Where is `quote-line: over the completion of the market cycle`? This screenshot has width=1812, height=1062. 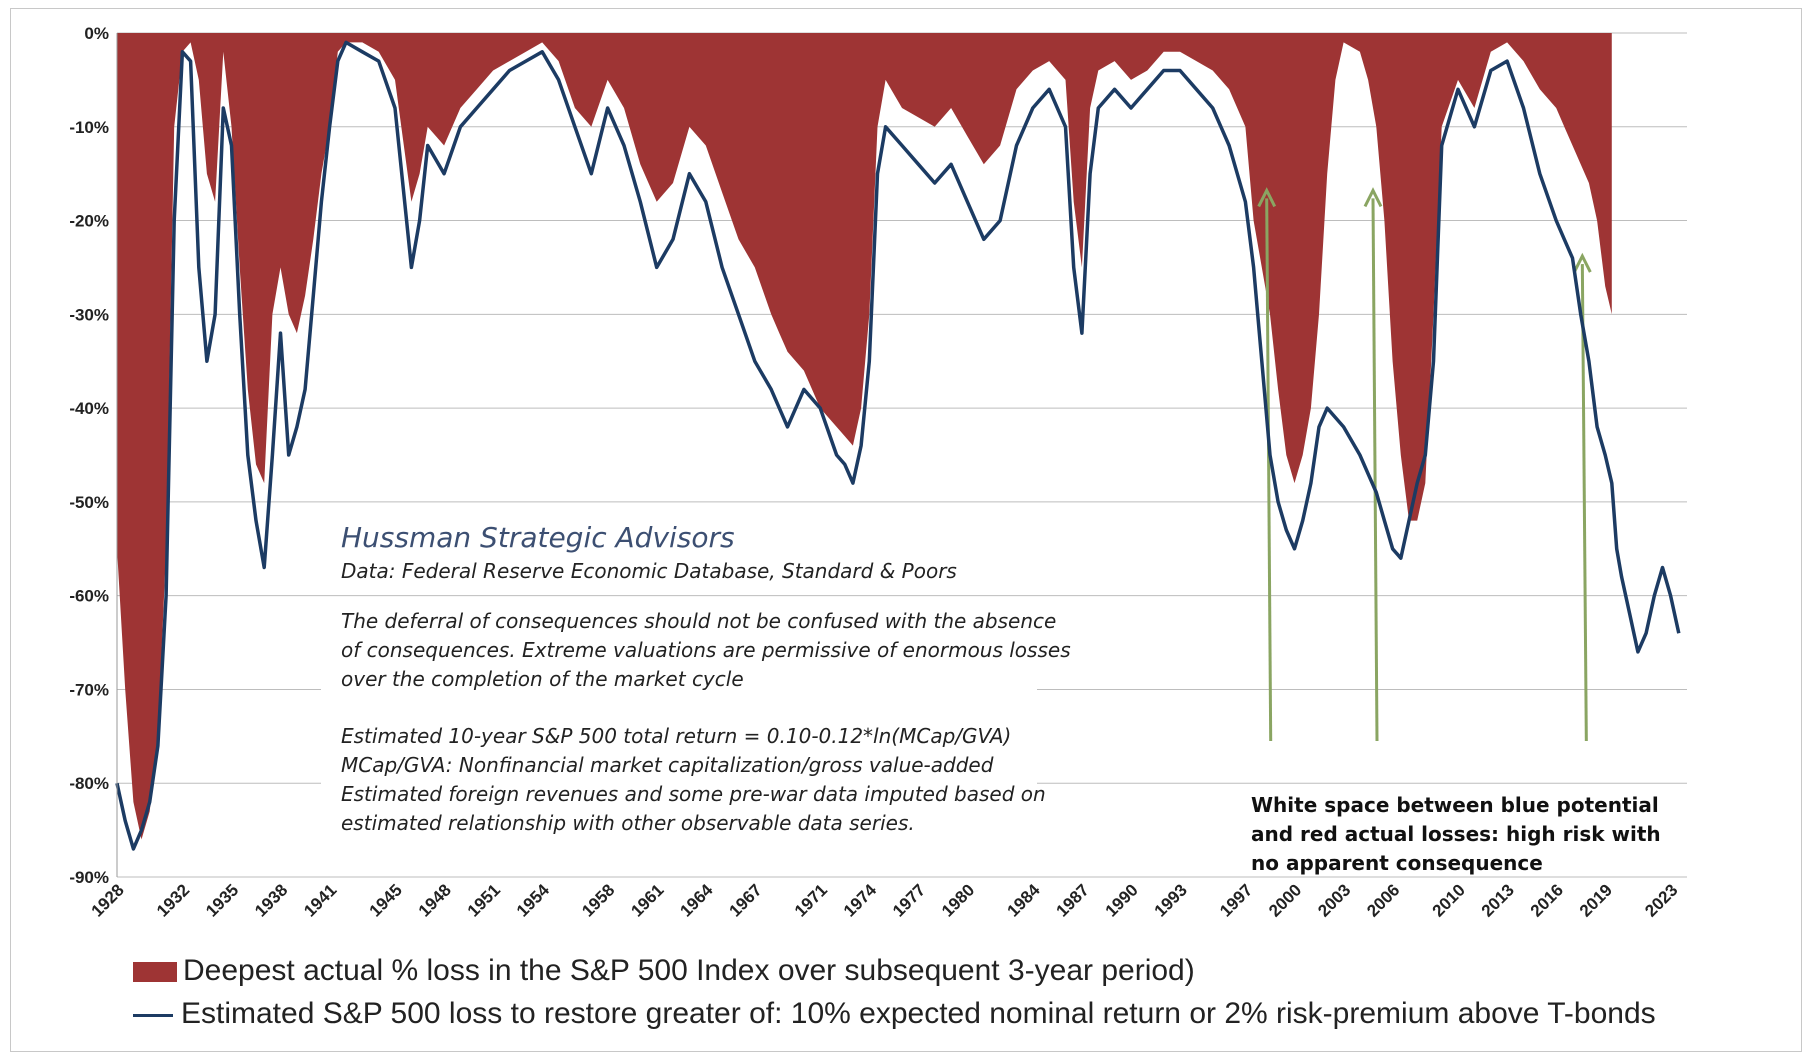
quote-line: over the completion of the market cycle is located at coordinates (542, 679).